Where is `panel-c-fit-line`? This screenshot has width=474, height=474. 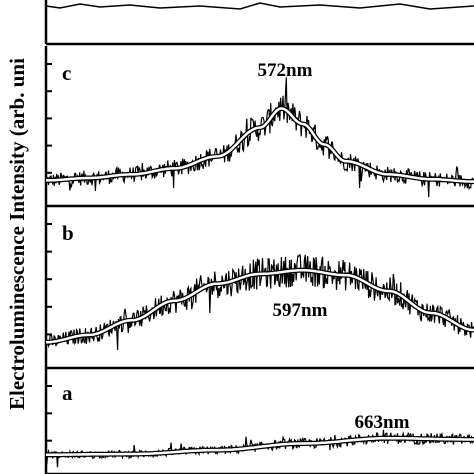 panel-c-fit-line is located at coordinates (260, 145).